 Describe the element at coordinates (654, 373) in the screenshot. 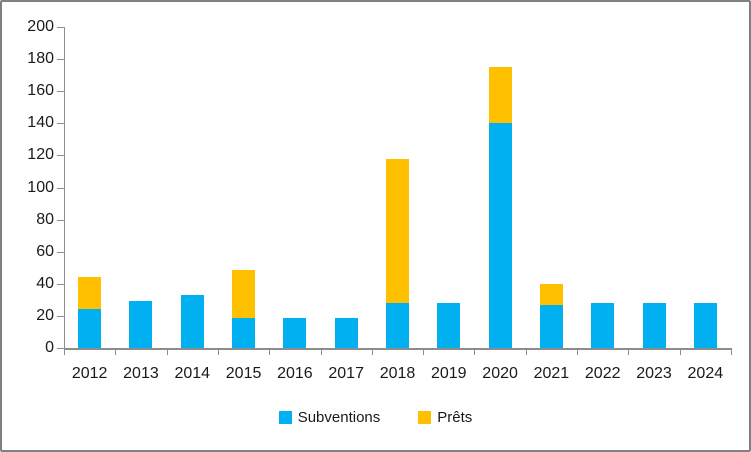

I see `x-axis-category-label: 2023` at that location.